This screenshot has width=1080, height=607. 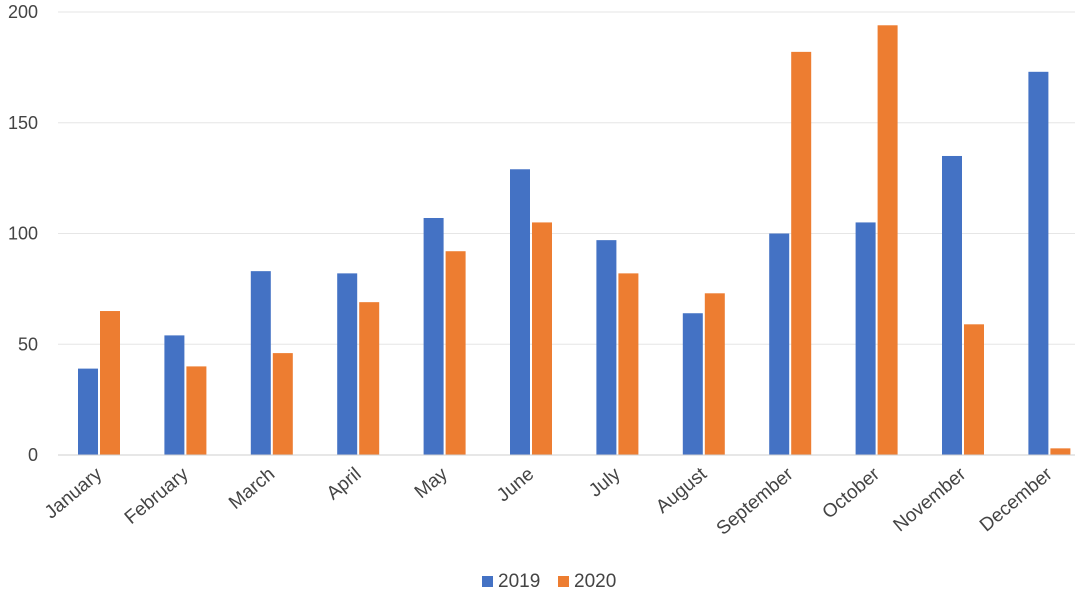 I want to click on bar-2019-may, so click(x=433, y=336).